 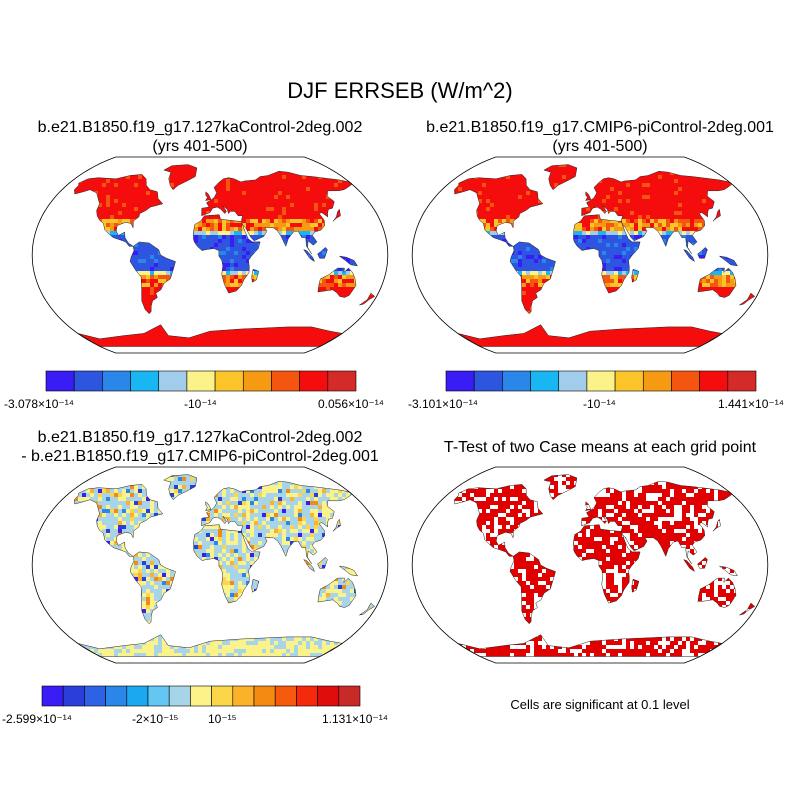 What do you see at coordinates (39, 404) in the screenshot?
I see `panel-1-colorbar-label-min: -3.078×10⁻¹⁴` at bounding box center [39, 404].